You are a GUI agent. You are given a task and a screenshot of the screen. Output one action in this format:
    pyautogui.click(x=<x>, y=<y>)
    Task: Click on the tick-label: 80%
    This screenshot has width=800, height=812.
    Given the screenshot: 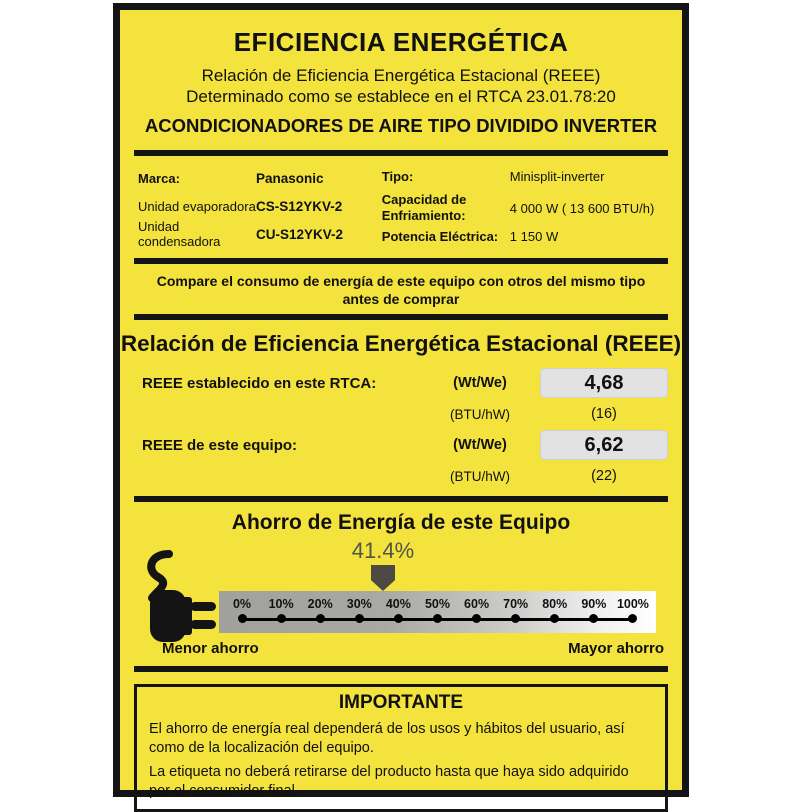 What is the action you would take?
    pyautogui.click(x=555, y=604)
    